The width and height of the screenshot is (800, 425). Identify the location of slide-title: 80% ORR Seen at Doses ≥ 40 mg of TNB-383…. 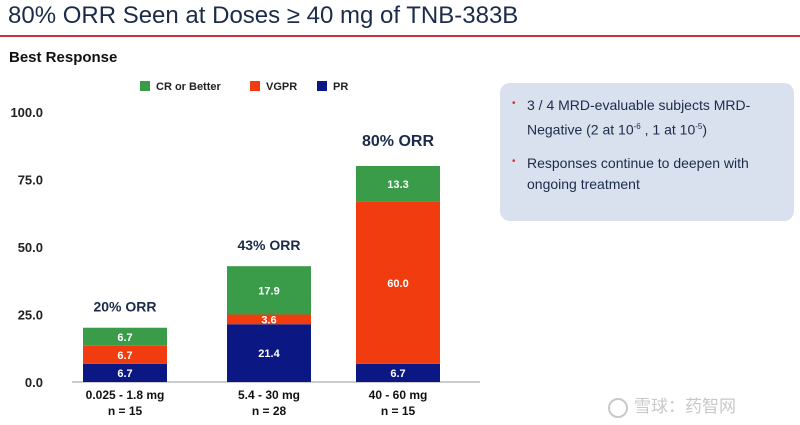
(263, 15).